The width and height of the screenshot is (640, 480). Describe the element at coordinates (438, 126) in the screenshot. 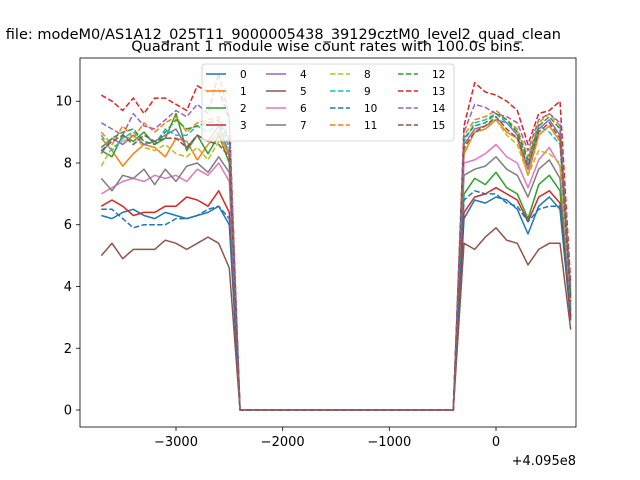

I see `legend-label-15: 15` at that location.